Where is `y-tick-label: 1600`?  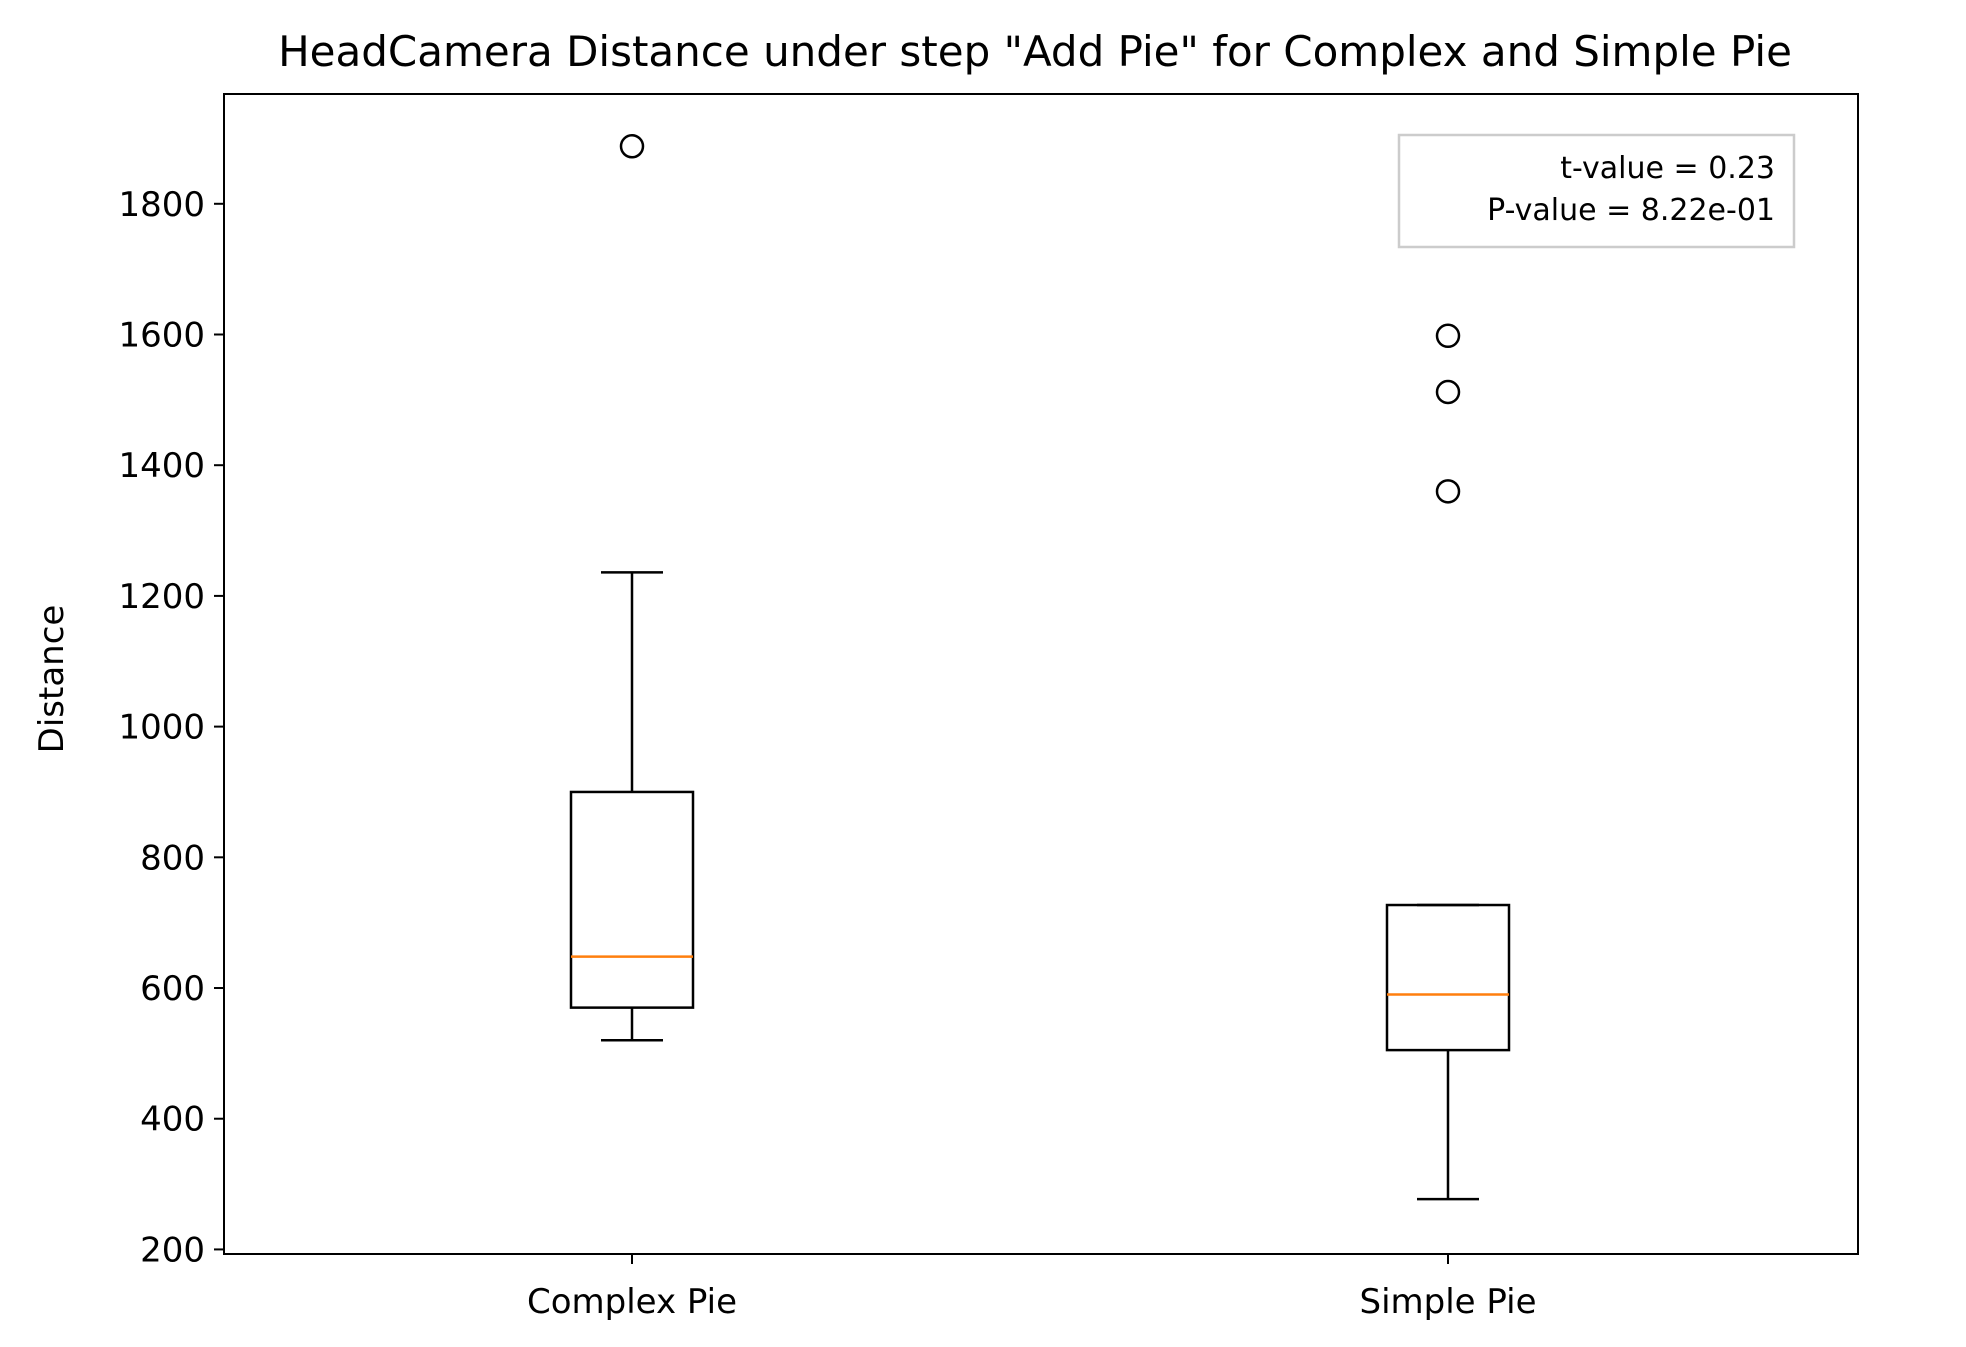 y-tick-label: 1600 is located at coordinates (161, 335).